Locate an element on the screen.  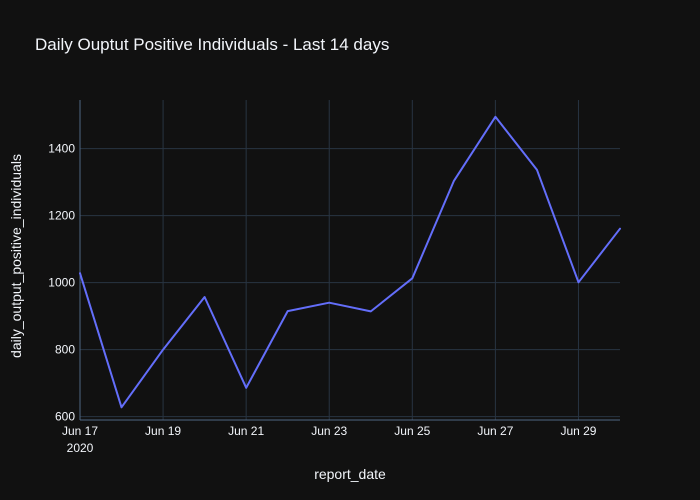
y-tick-label: 1000 is located at coordinates (61, 283).